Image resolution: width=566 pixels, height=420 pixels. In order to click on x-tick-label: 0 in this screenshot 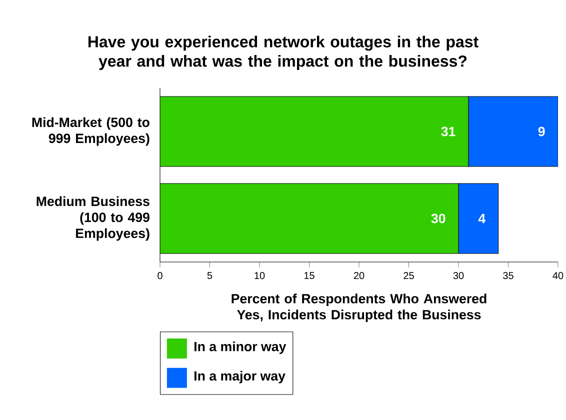, I will do `click(160, 276)`.